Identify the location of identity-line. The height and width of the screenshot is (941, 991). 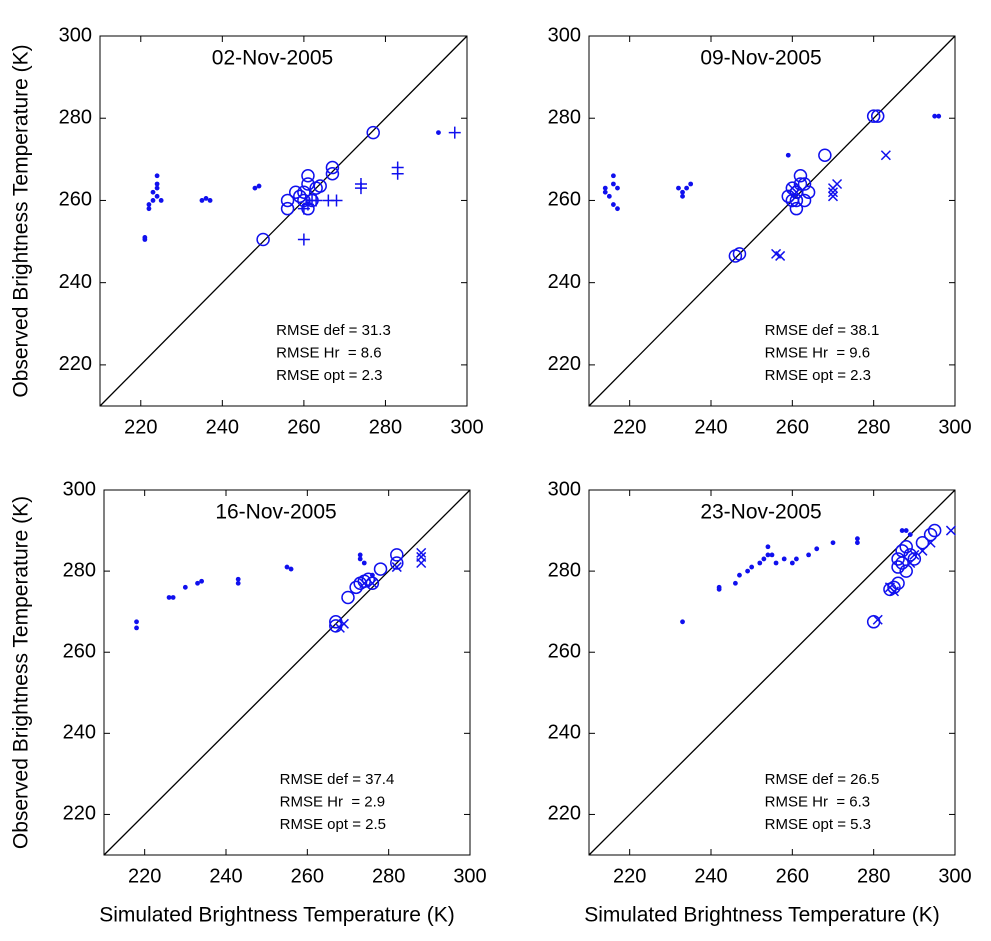
(287, 672).